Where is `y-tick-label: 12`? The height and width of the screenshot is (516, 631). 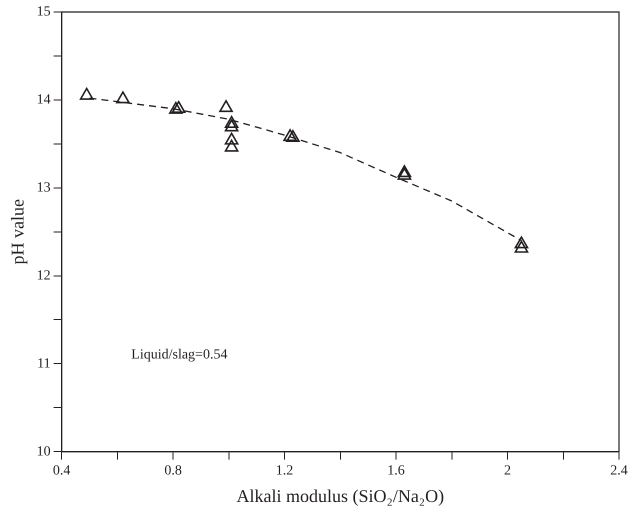 y-tick-label: 12 is located at coordinates (43, 276).